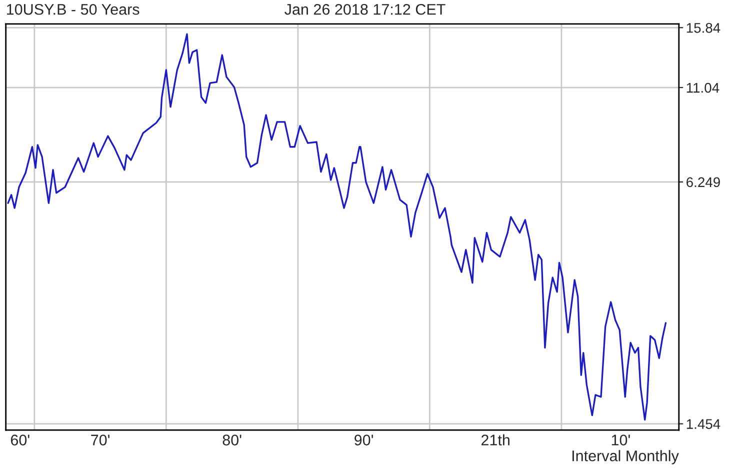  Describe the element at coordinates (100, 440) in the screenshot. I see `x-tick-label: 70'` at that location.